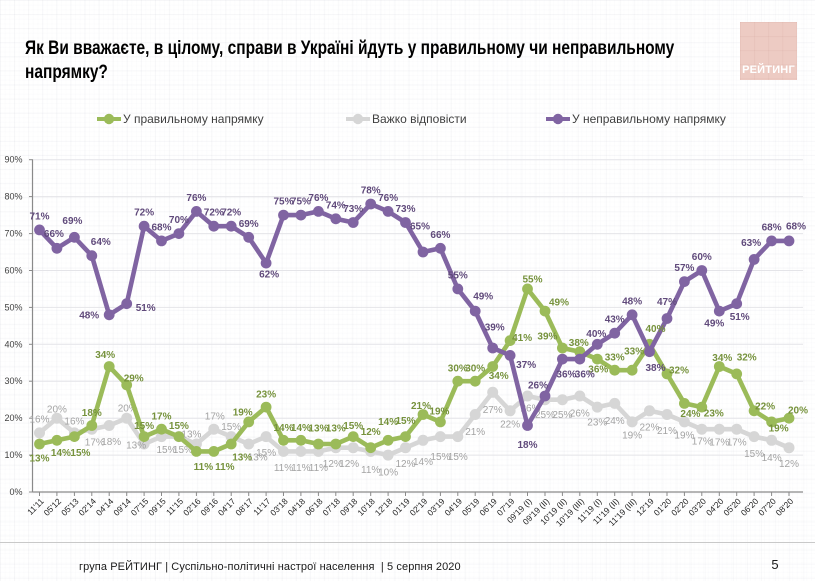  What do you see at coordinates (767, 507) in the screenshot?
I see `svg-text: 07'20` at bounding box center [767, 507].